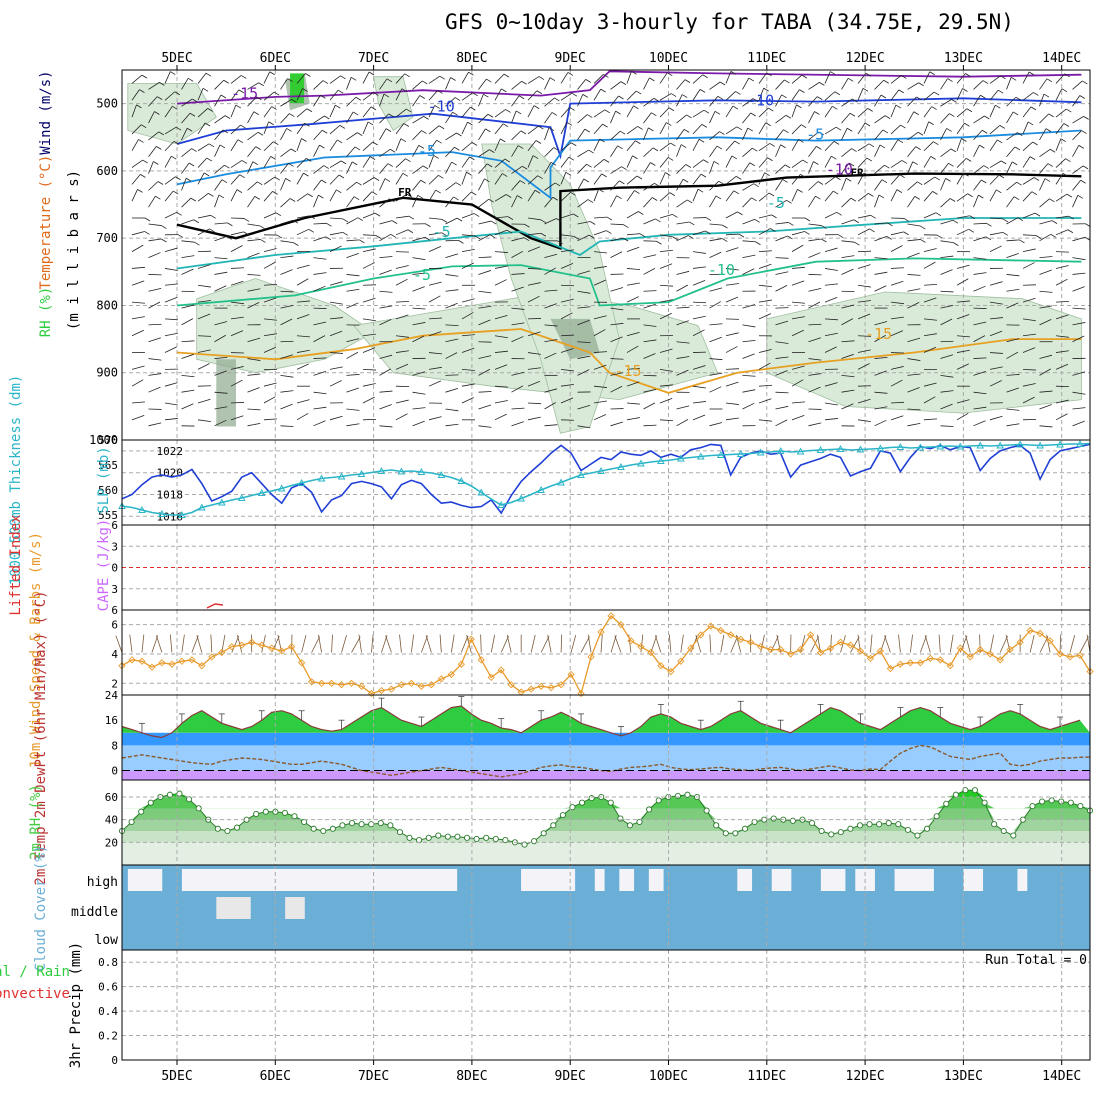 The width and height of the screenshot is (1100, 1100). What do you see at coordinates (606, 799) in the screenshot?
I see `rh-area-band` at bounding box center [606, 799].